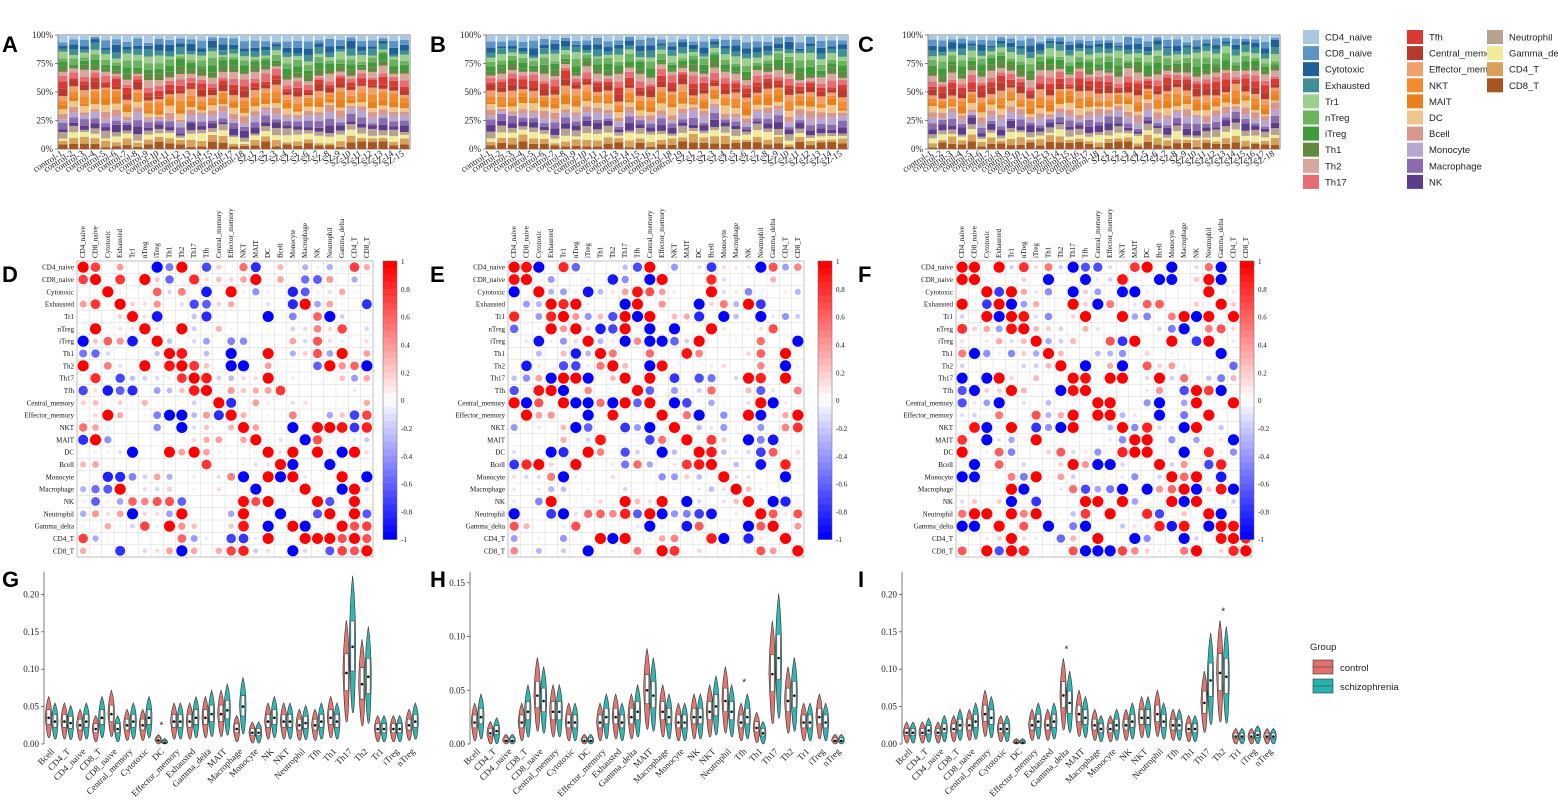  I want to click on colorbar-tick: -0.4, so click(1264, 457).